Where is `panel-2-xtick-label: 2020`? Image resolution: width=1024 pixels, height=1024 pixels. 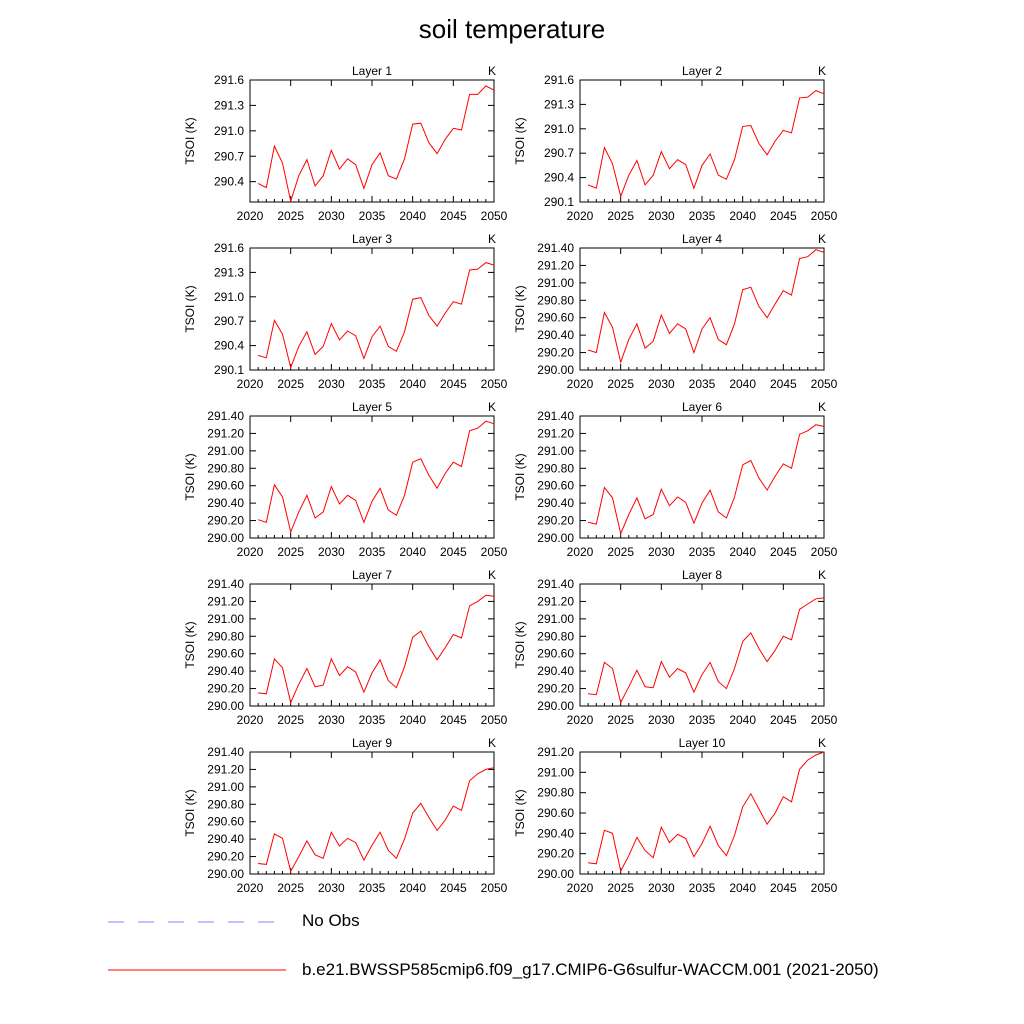
panel-2-xtick-label: 2020 is located at coordinates (580, 216).